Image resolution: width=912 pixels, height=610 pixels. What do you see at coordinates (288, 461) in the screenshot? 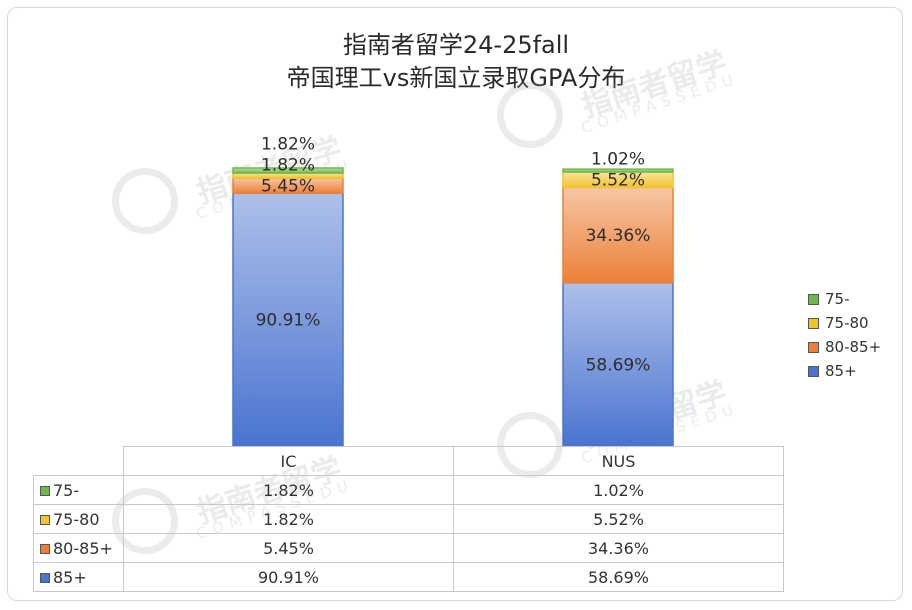
I see `table-col-header-ic: IC` at bounding box center [288, 461].